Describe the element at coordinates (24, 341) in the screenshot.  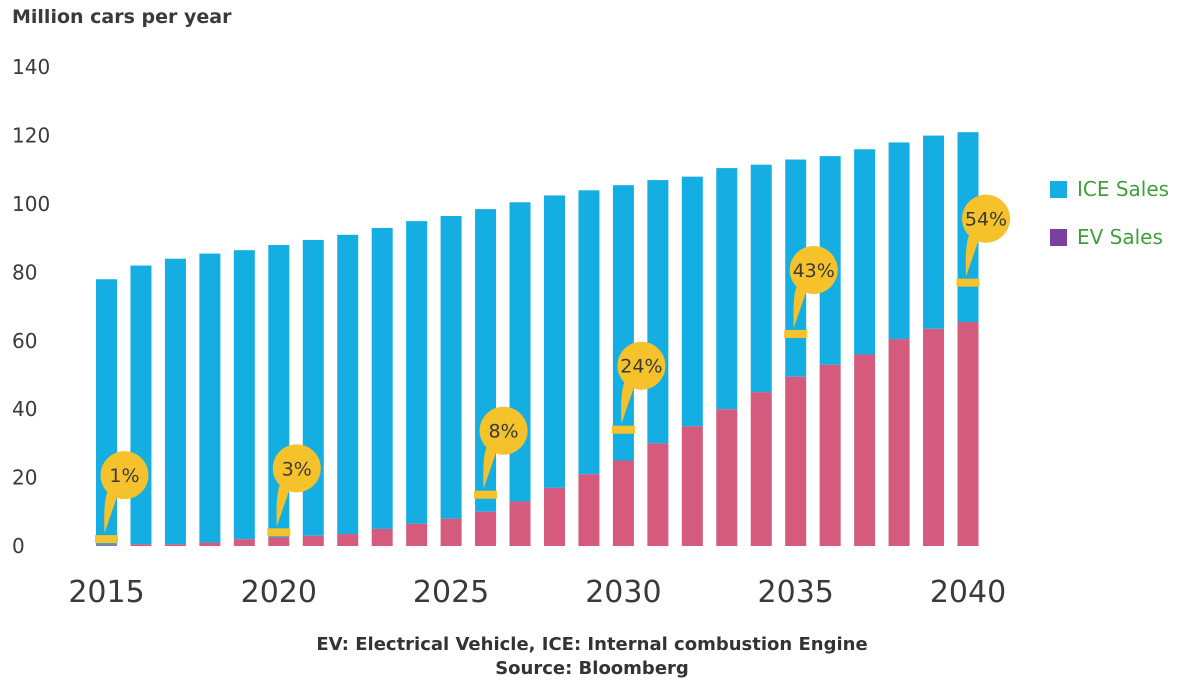
I see `y-tick-label: 60` at that location.